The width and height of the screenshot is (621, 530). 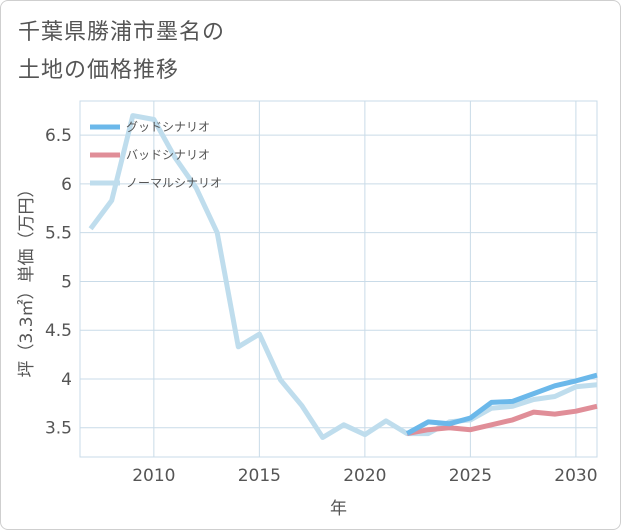 I want to click on y-tick-label: 5.5, so click(x=58, y=234).